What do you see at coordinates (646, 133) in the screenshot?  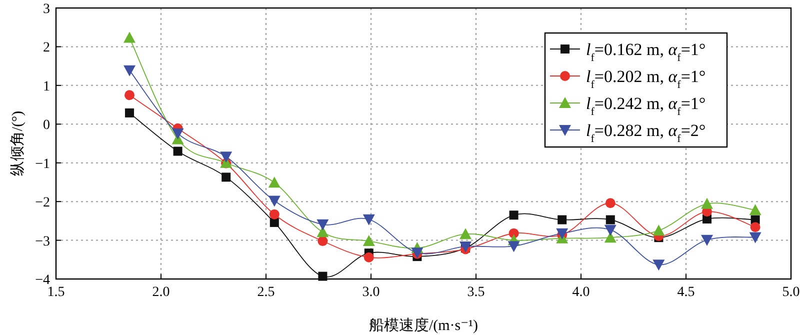 I see `legend-label: l$_{f}$=0.282 m, α$_{f}$=2°` at bounding box center [646, 133].